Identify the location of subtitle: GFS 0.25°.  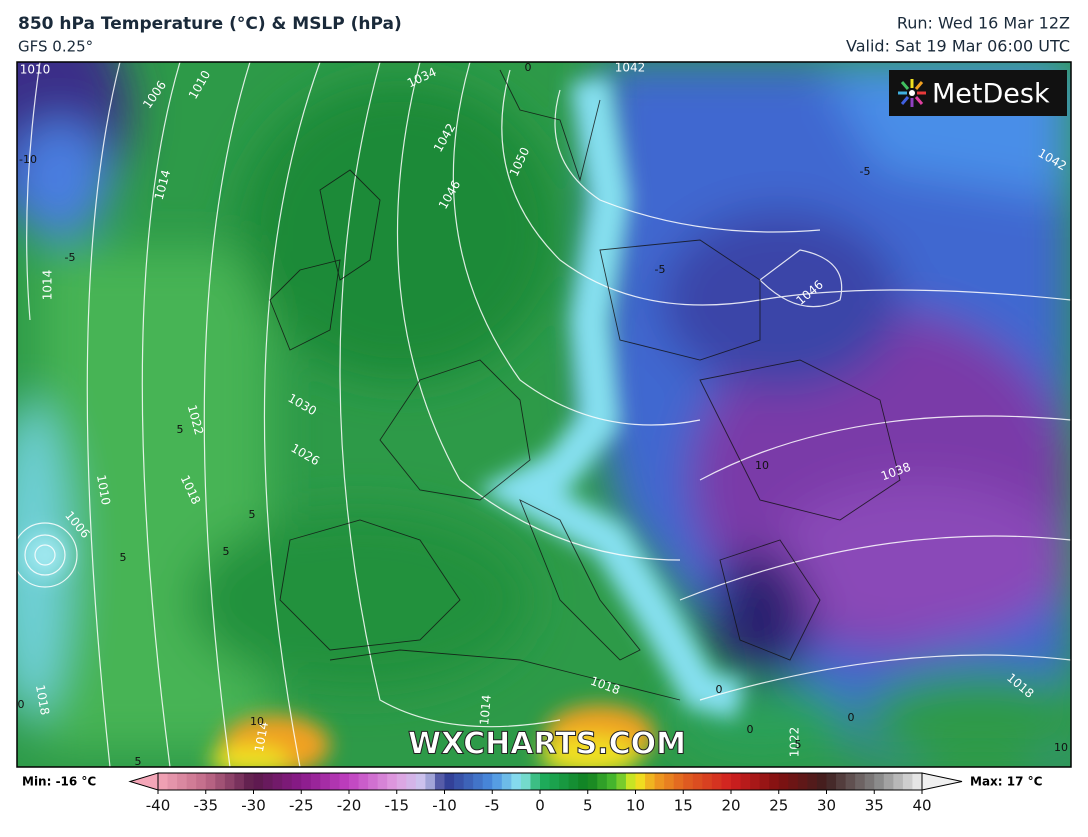
(55, 47).